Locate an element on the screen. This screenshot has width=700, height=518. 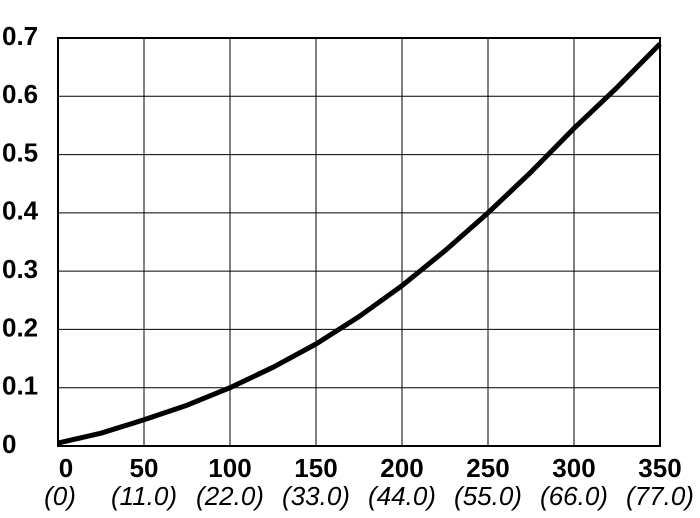
x-tick-label: 250 is located at coordinates (487, 468).